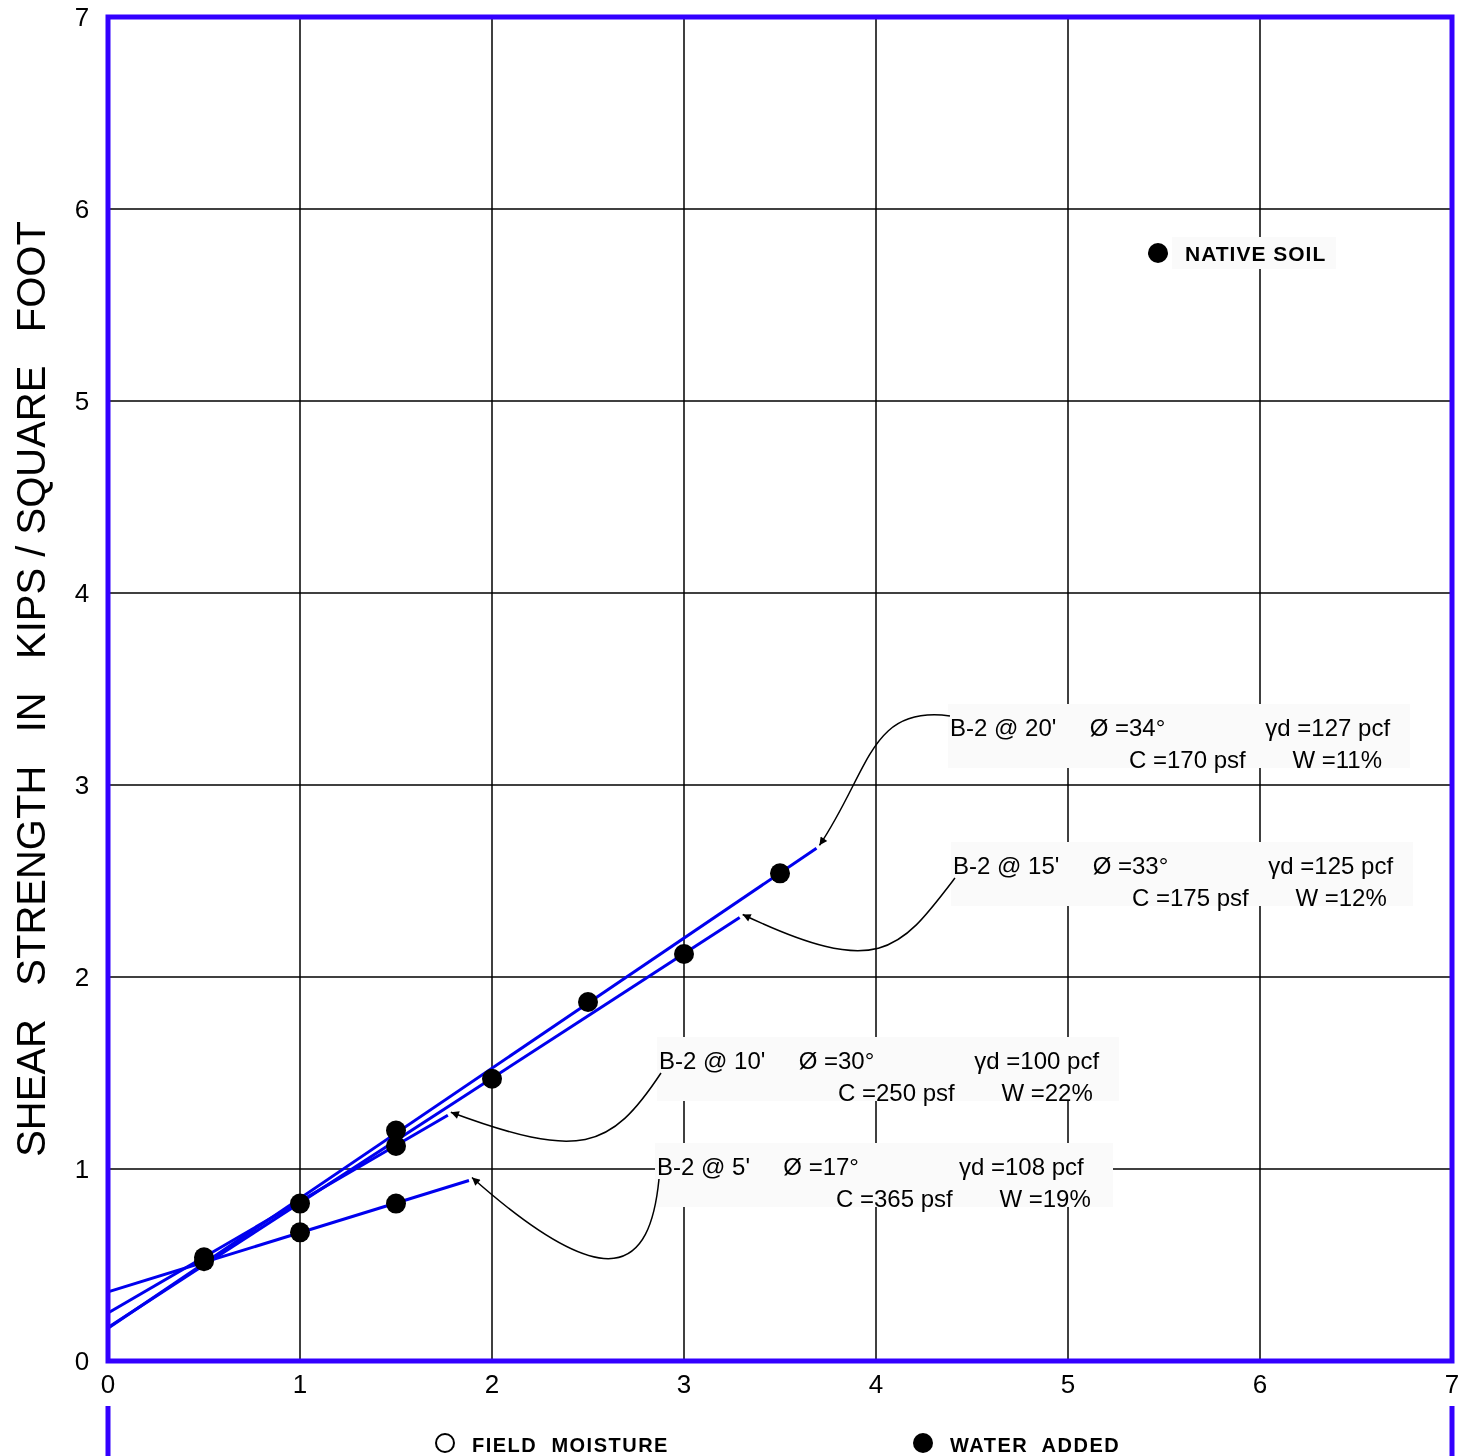 This screenshot has width=1472, height=1456. I want to click on annotation: C =175 psf W =12%, so click(1259, 897).